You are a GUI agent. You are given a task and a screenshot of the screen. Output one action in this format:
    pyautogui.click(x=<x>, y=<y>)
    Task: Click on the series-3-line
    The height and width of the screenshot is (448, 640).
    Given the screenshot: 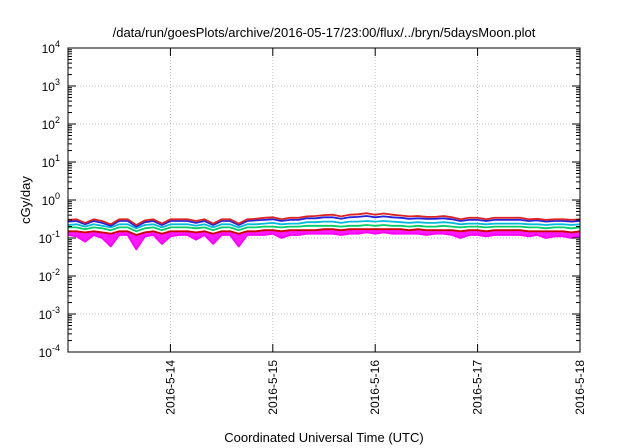 What is the action you would take?
    pyautogui.click(x=324, y=225)
    